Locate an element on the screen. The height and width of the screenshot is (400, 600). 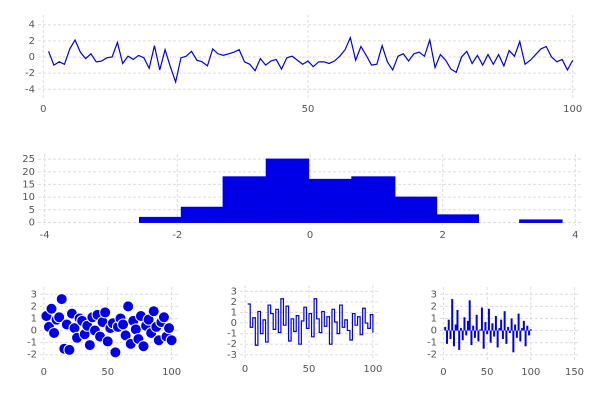
y-tick-label: -4 is located at coordinates (30, 89).